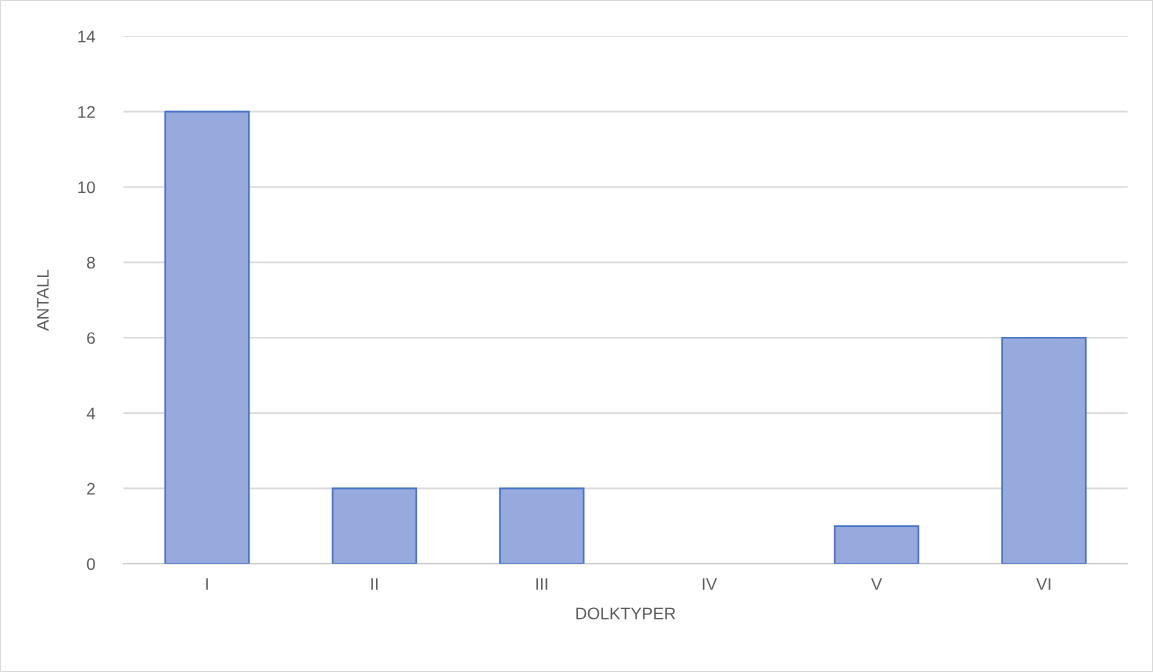 The image size is (1153, 672). Describe the element at coordinates (91, 338) in the screenshot. I see `y-tick-label: 6` at that location.